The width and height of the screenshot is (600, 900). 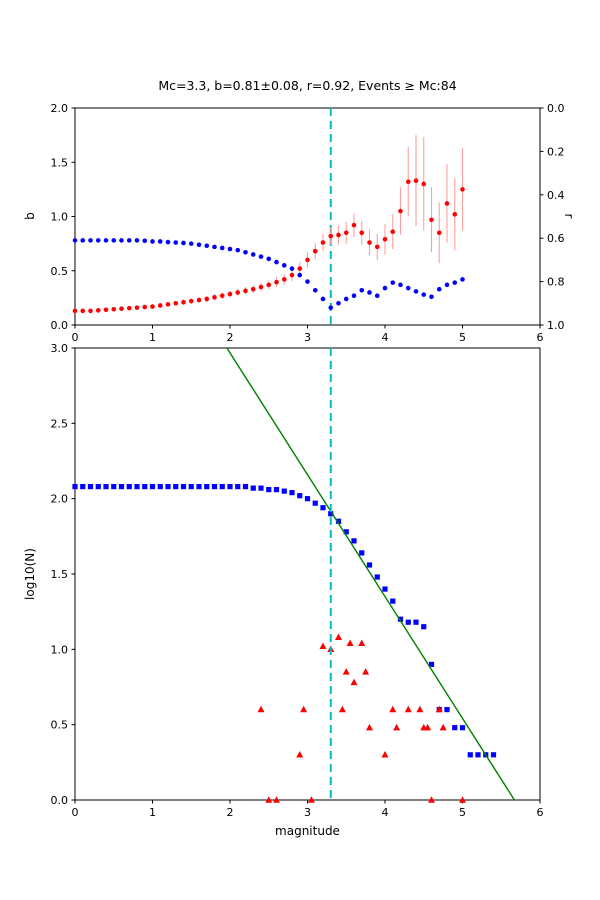 I want to click on svg-text: 3.0, so click(x=60, y=348).